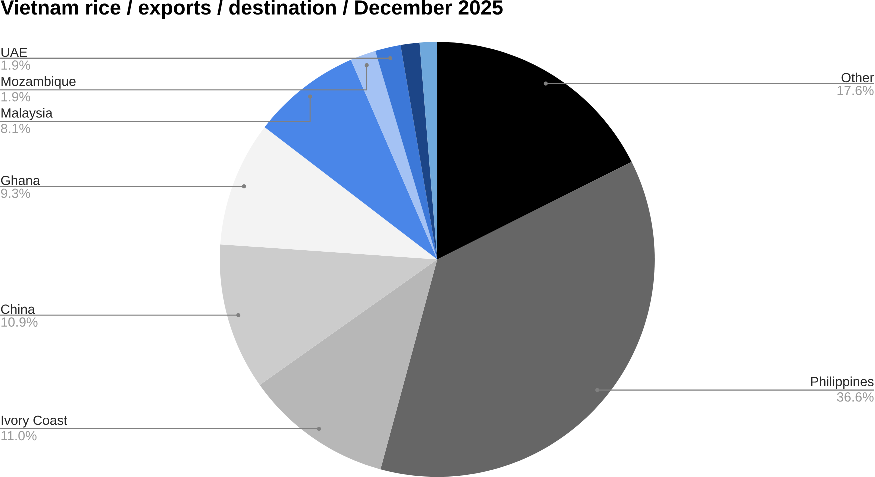 Image resolution: width=875 pixels, height=477 pixels. What do you see at coordinates (19, 436) in the screenshot?
I see `data-label: 11.0%` at bounding box center [19, 436].